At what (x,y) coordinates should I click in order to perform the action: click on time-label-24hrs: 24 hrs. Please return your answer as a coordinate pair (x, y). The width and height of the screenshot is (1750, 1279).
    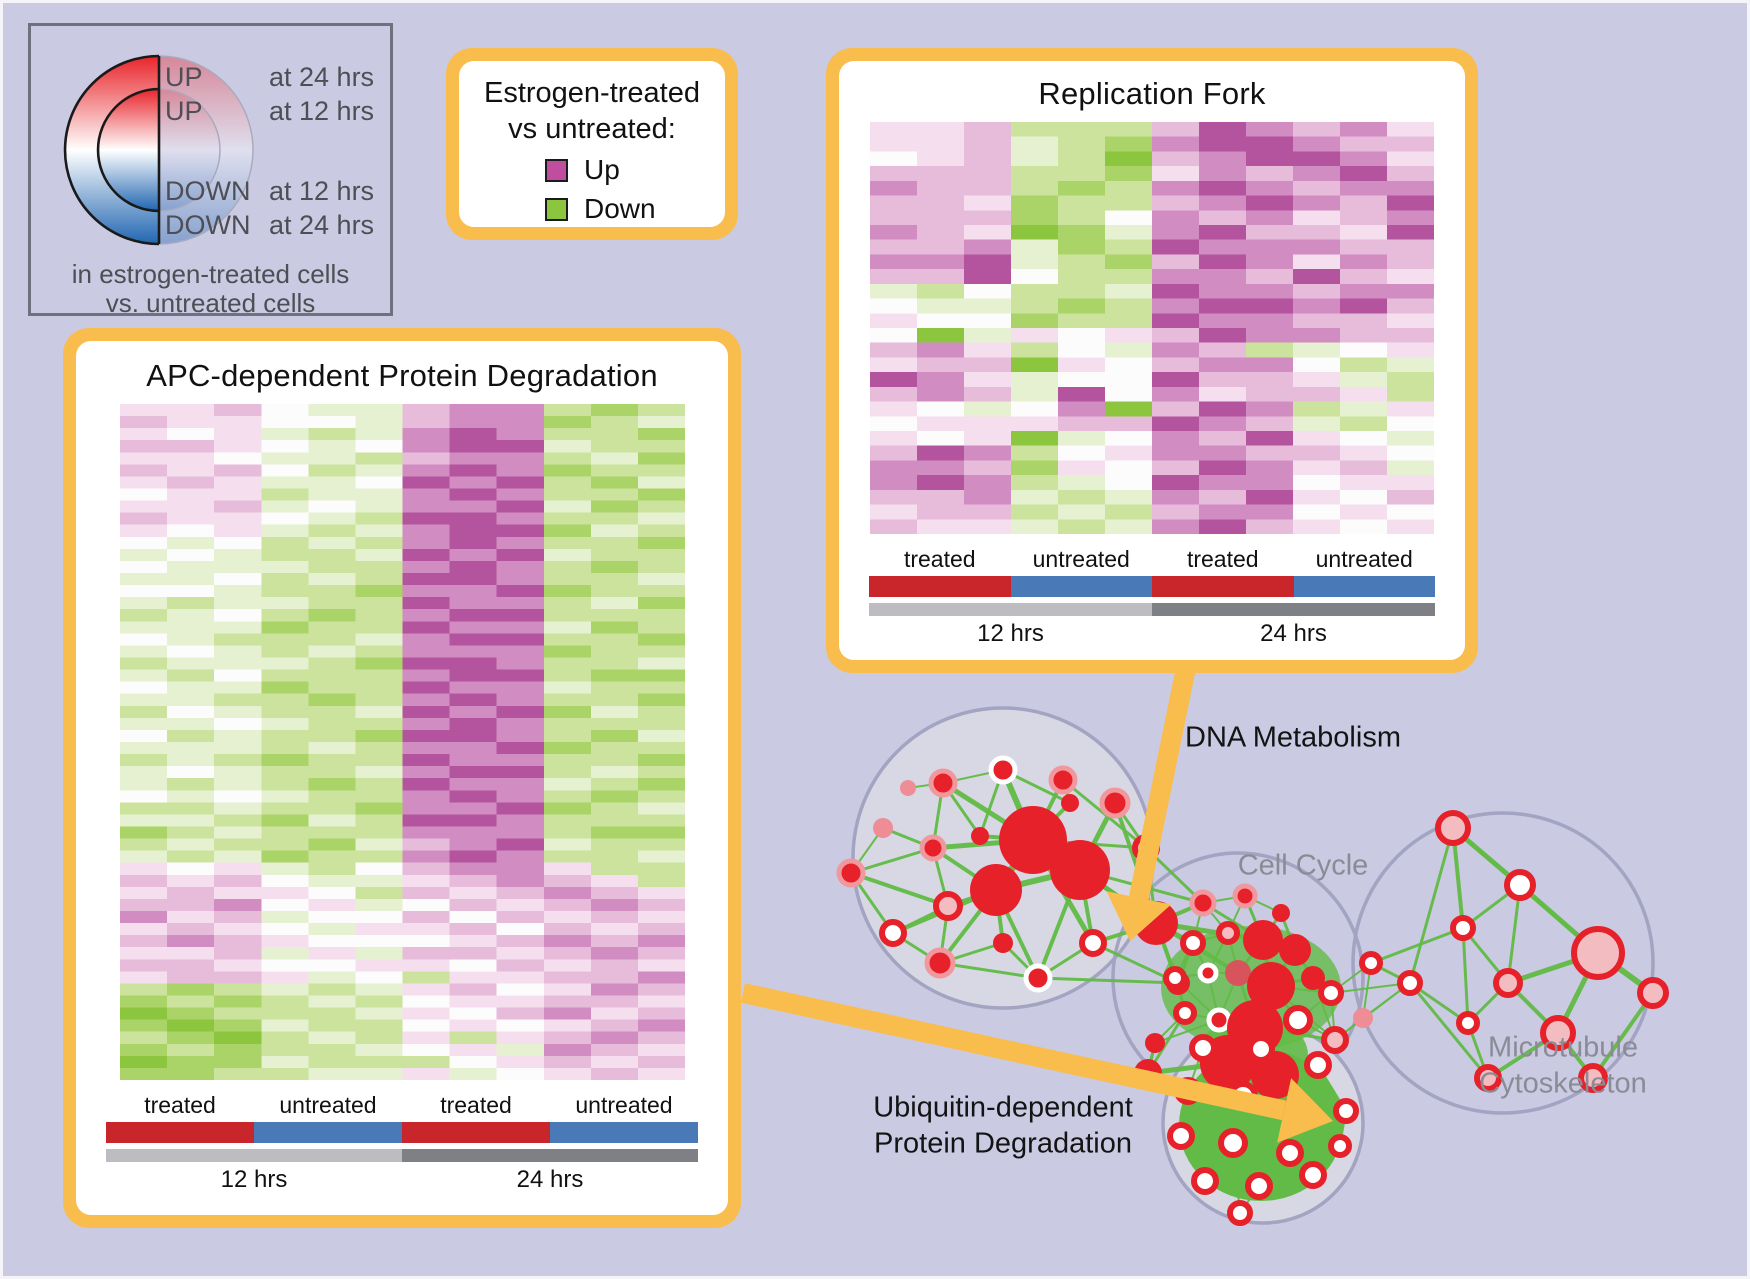
    Looking at the image, I should click on (1293, 633).